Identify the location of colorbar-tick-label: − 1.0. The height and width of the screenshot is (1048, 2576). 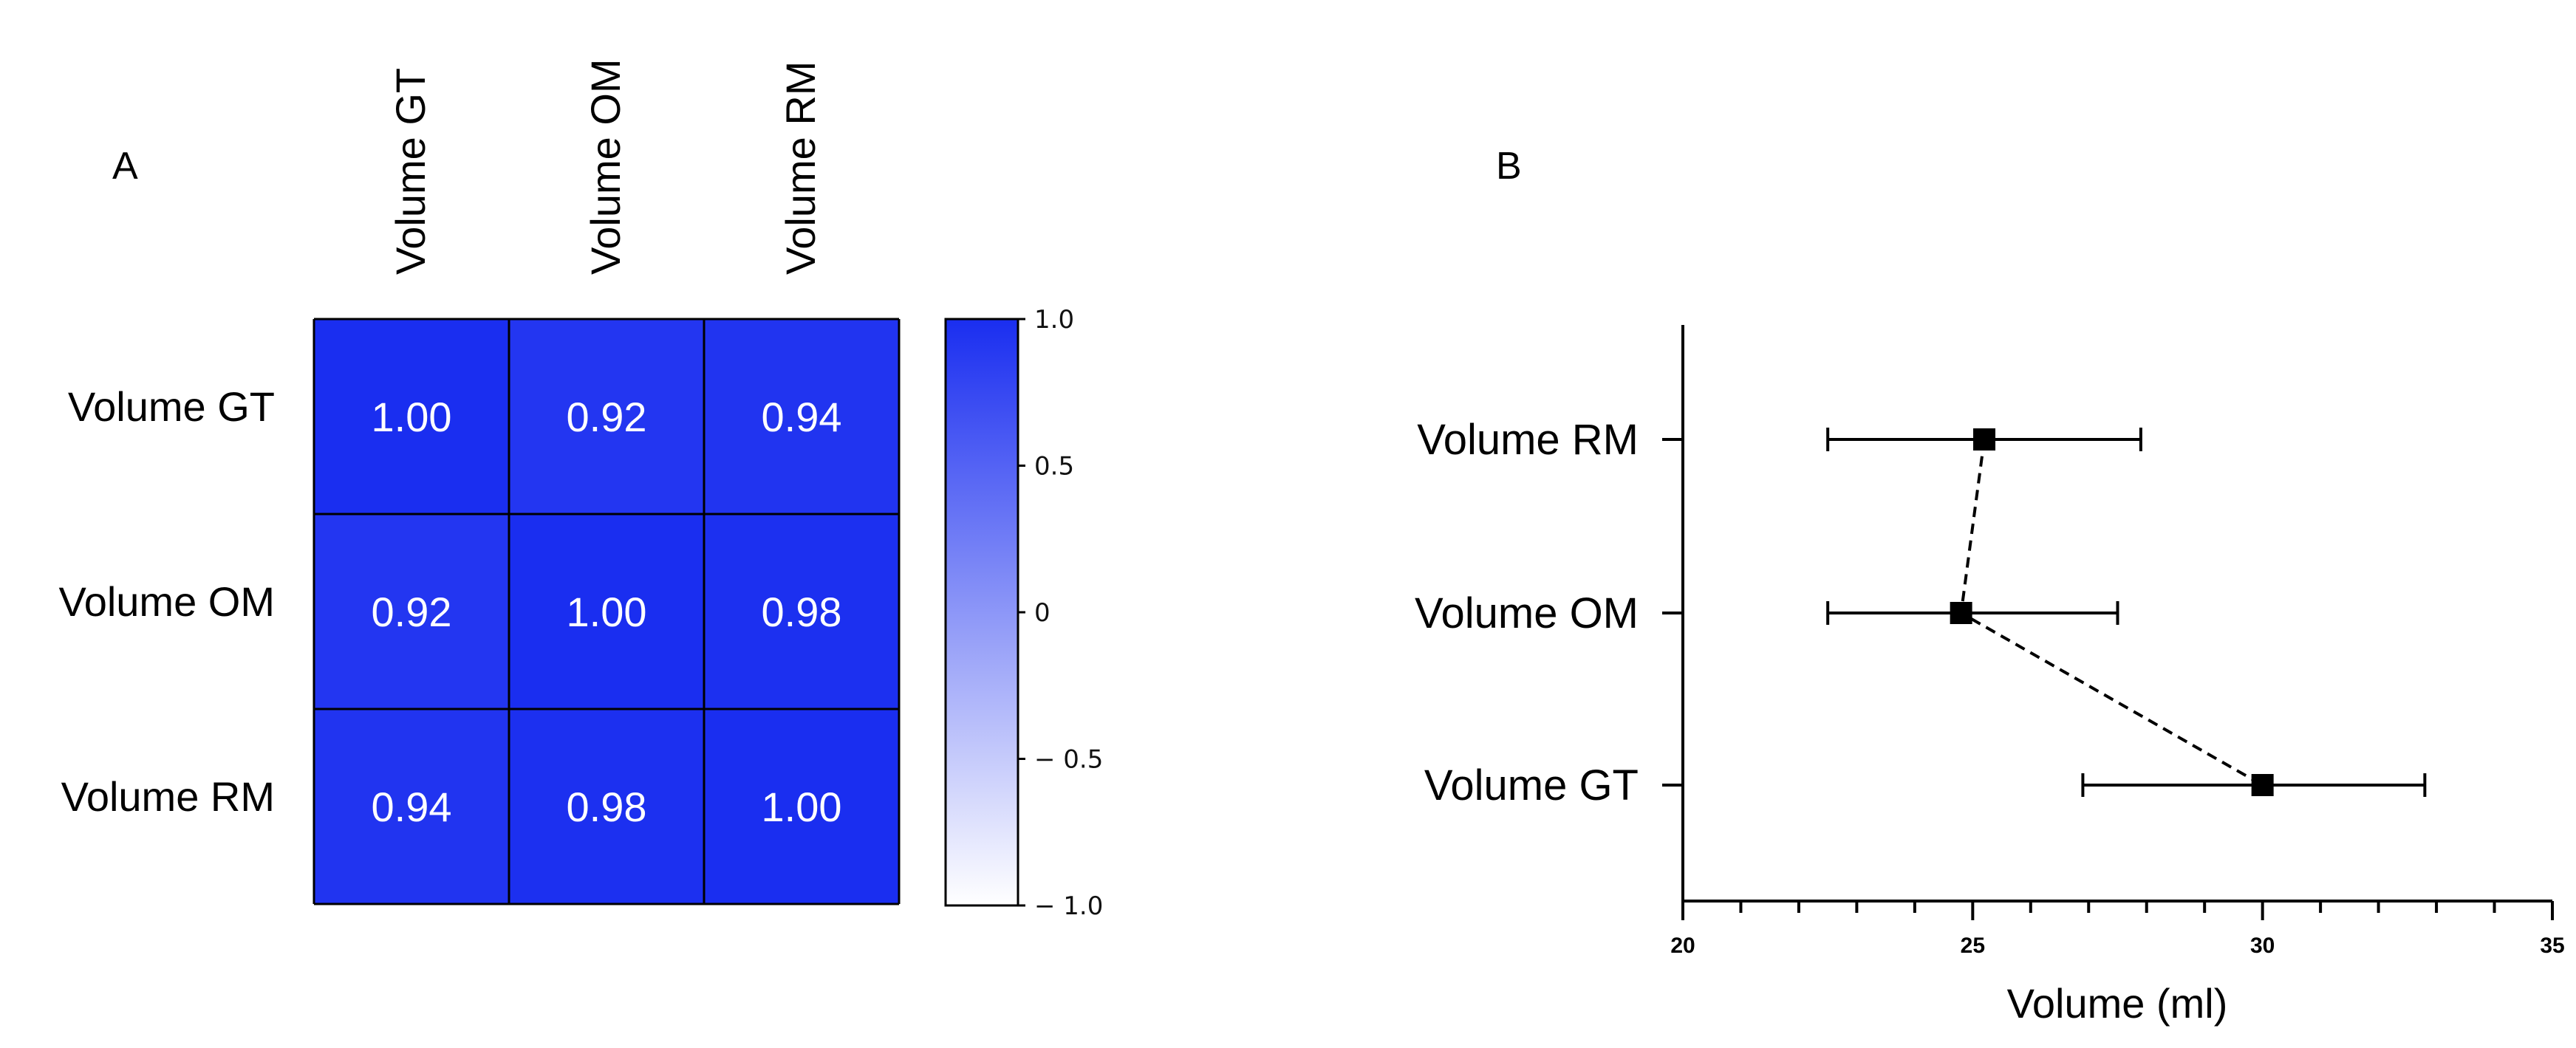
(1069, 906).